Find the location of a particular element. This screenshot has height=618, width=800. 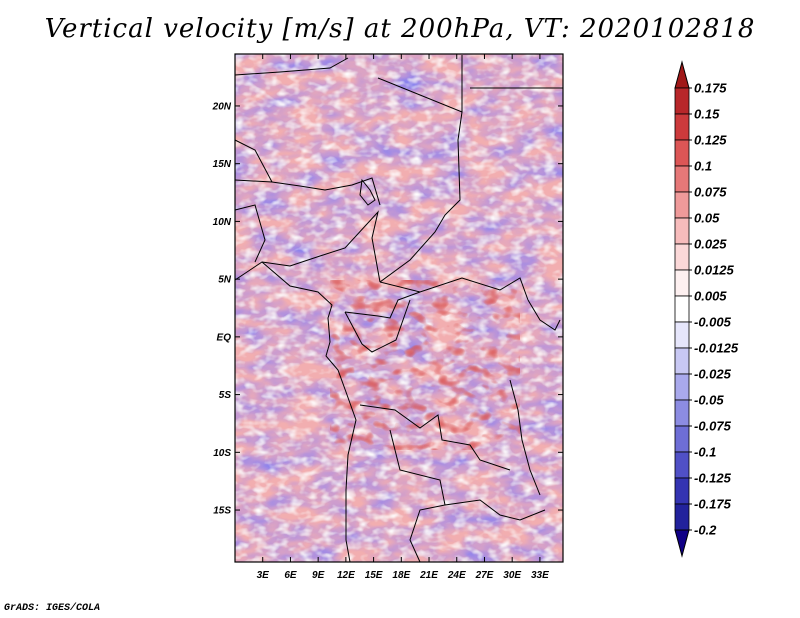

lon-tick-label: 33E is located at coordinates (540, 575).